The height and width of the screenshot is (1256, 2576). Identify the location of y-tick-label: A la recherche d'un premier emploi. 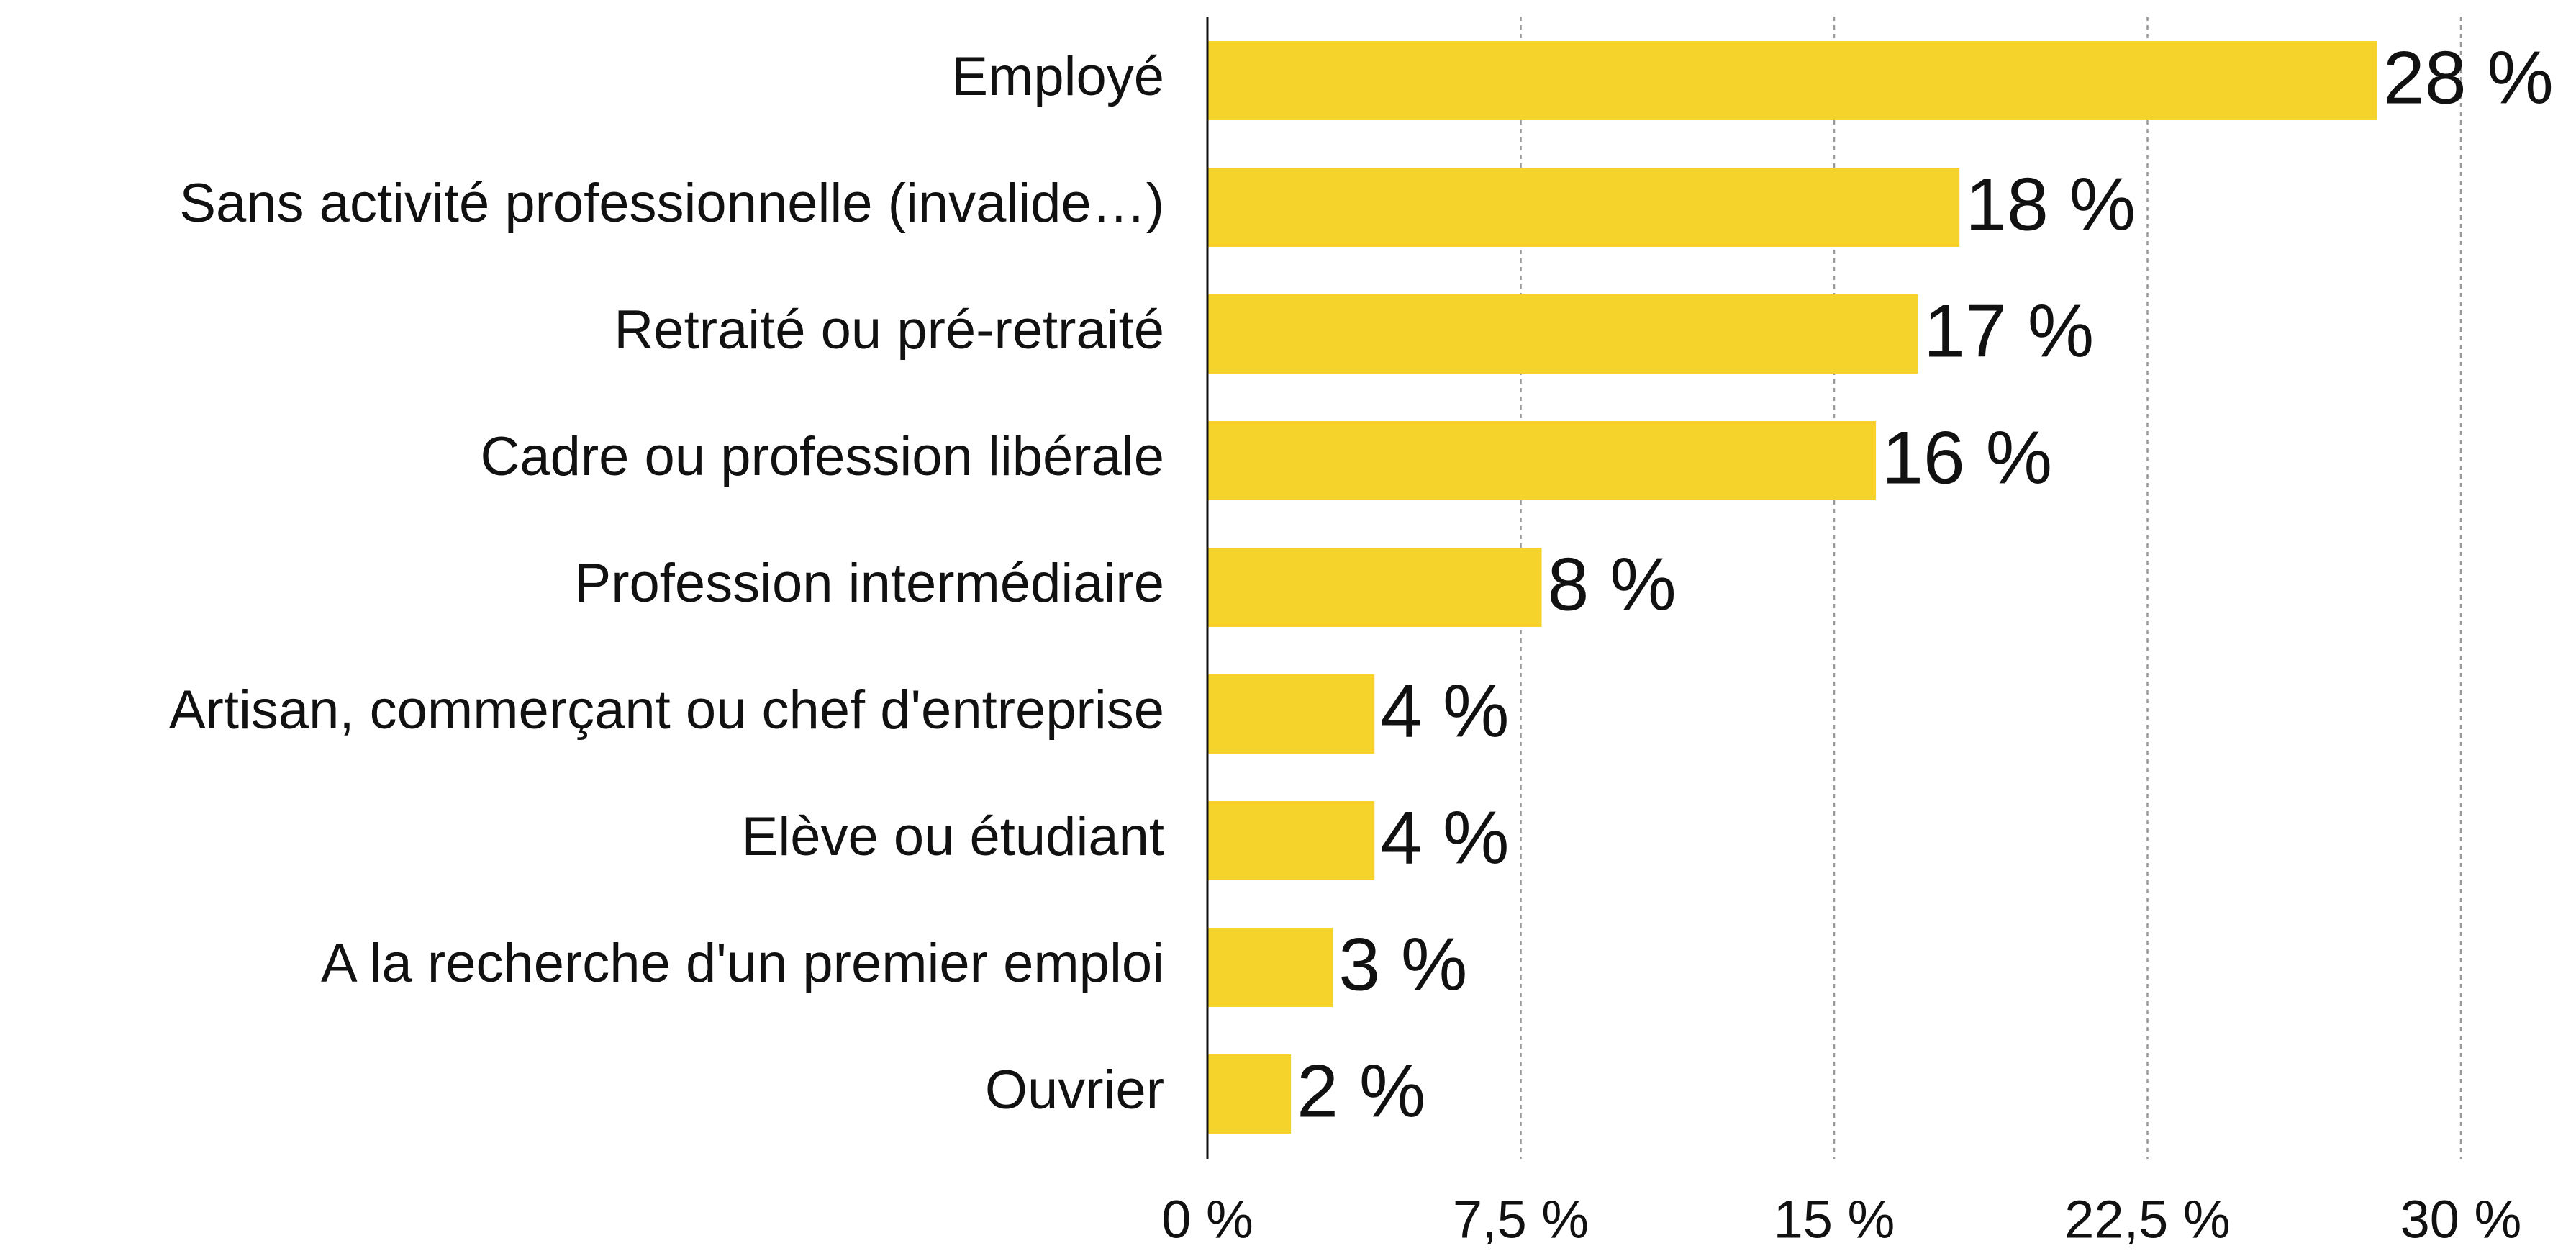
(742, 963).